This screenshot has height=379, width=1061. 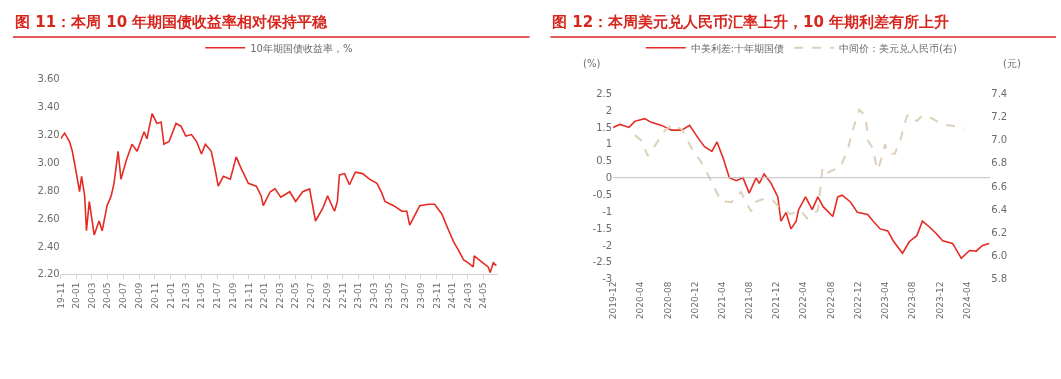 What do you see at coordinates (107, 295) in the screenshot?
I see `x-tick-label: 20-05` at bounding box center [107, 295].